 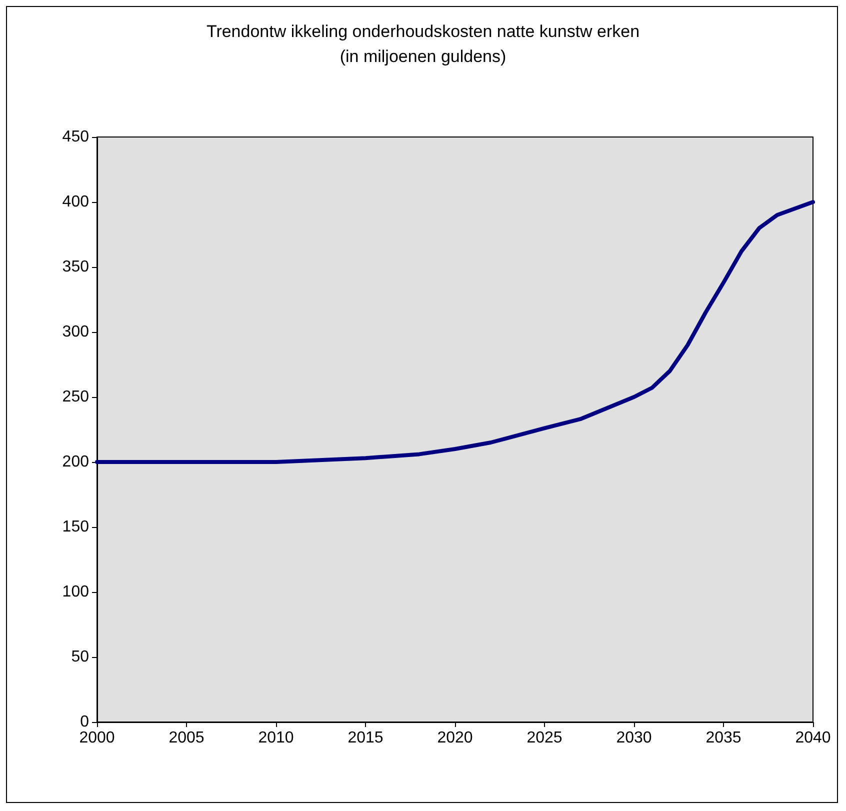 I want to click on y-tick-label: 100, so click(x=76, y=592).